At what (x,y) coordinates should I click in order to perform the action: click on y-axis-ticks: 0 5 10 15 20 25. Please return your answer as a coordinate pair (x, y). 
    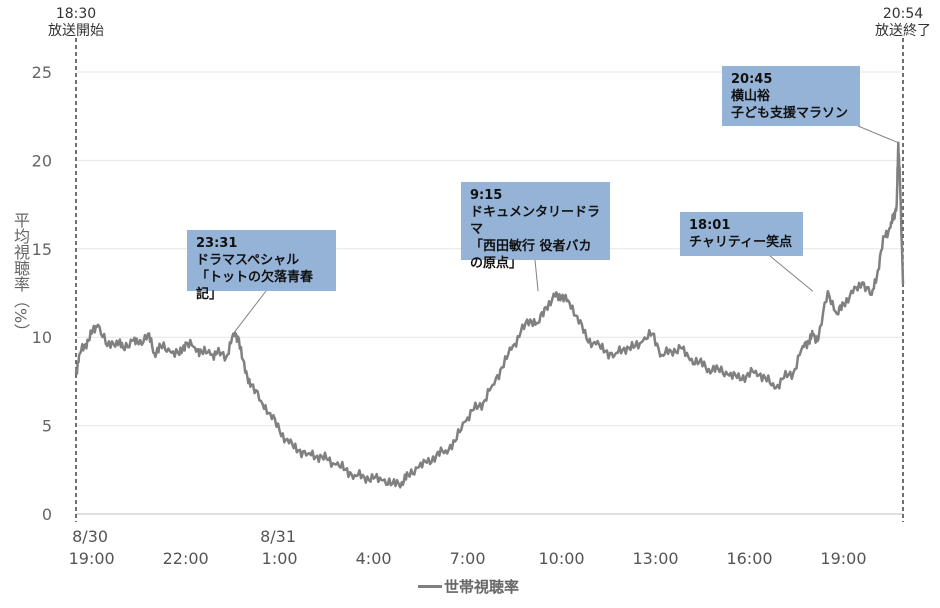
    Looking at the image, I should click on (42, 293).